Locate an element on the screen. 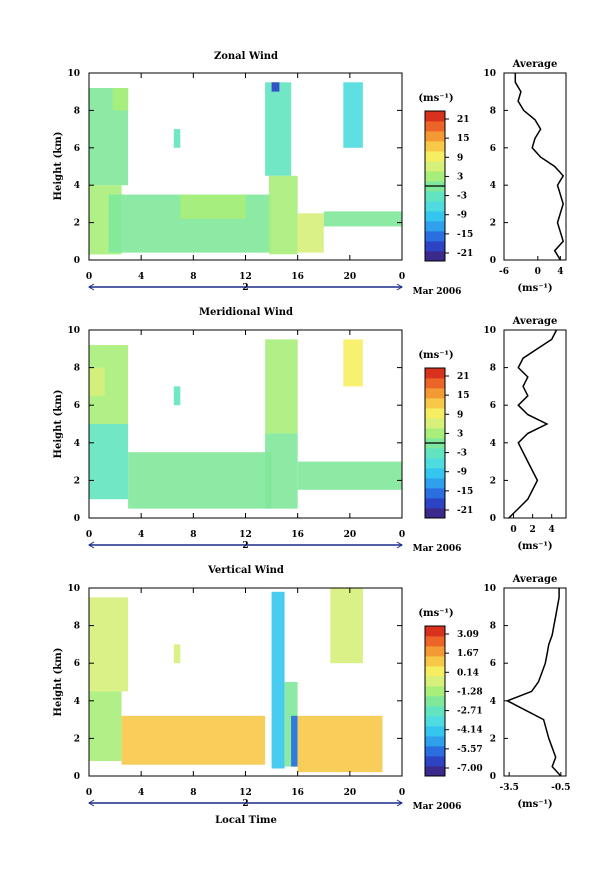 Image resolution: width=616 pixels, height=878 pixels. meridional-wind-average-unit-label: (ms⁻¹) is located at coordinates (534, 546).